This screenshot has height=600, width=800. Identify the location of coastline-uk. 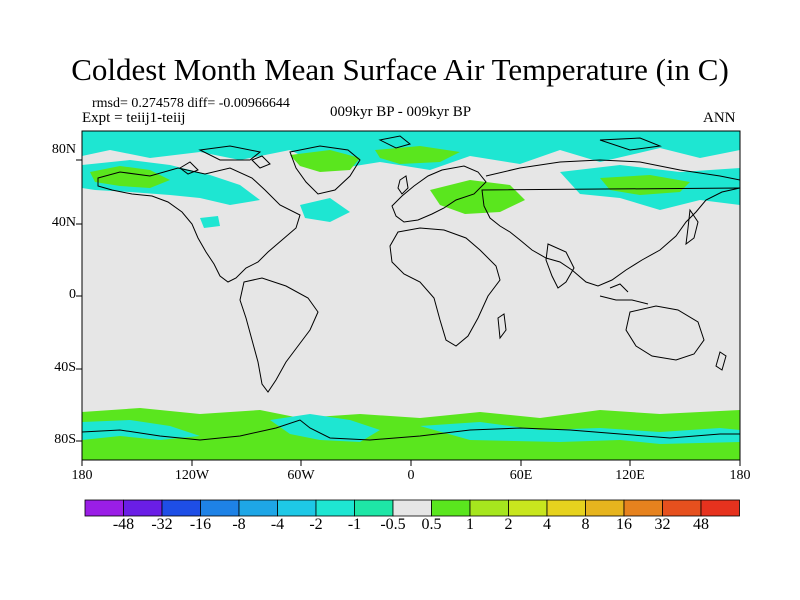
(403, 185).